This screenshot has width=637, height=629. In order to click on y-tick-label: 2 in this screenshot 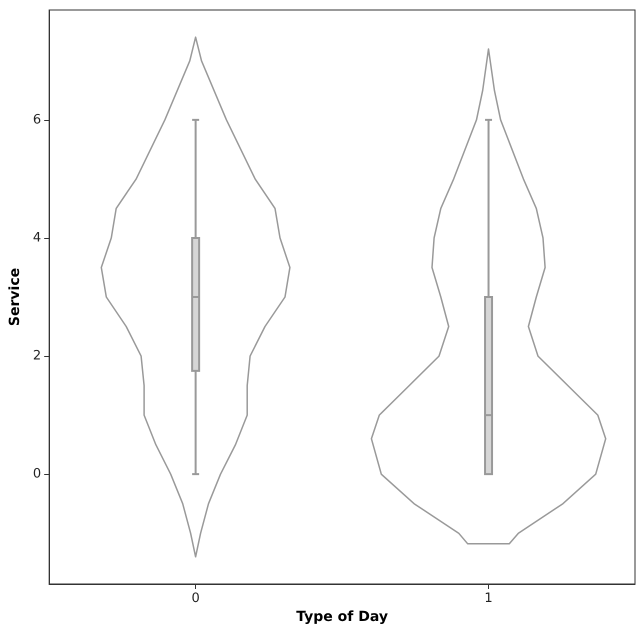, I will do `click(37, 356)`.